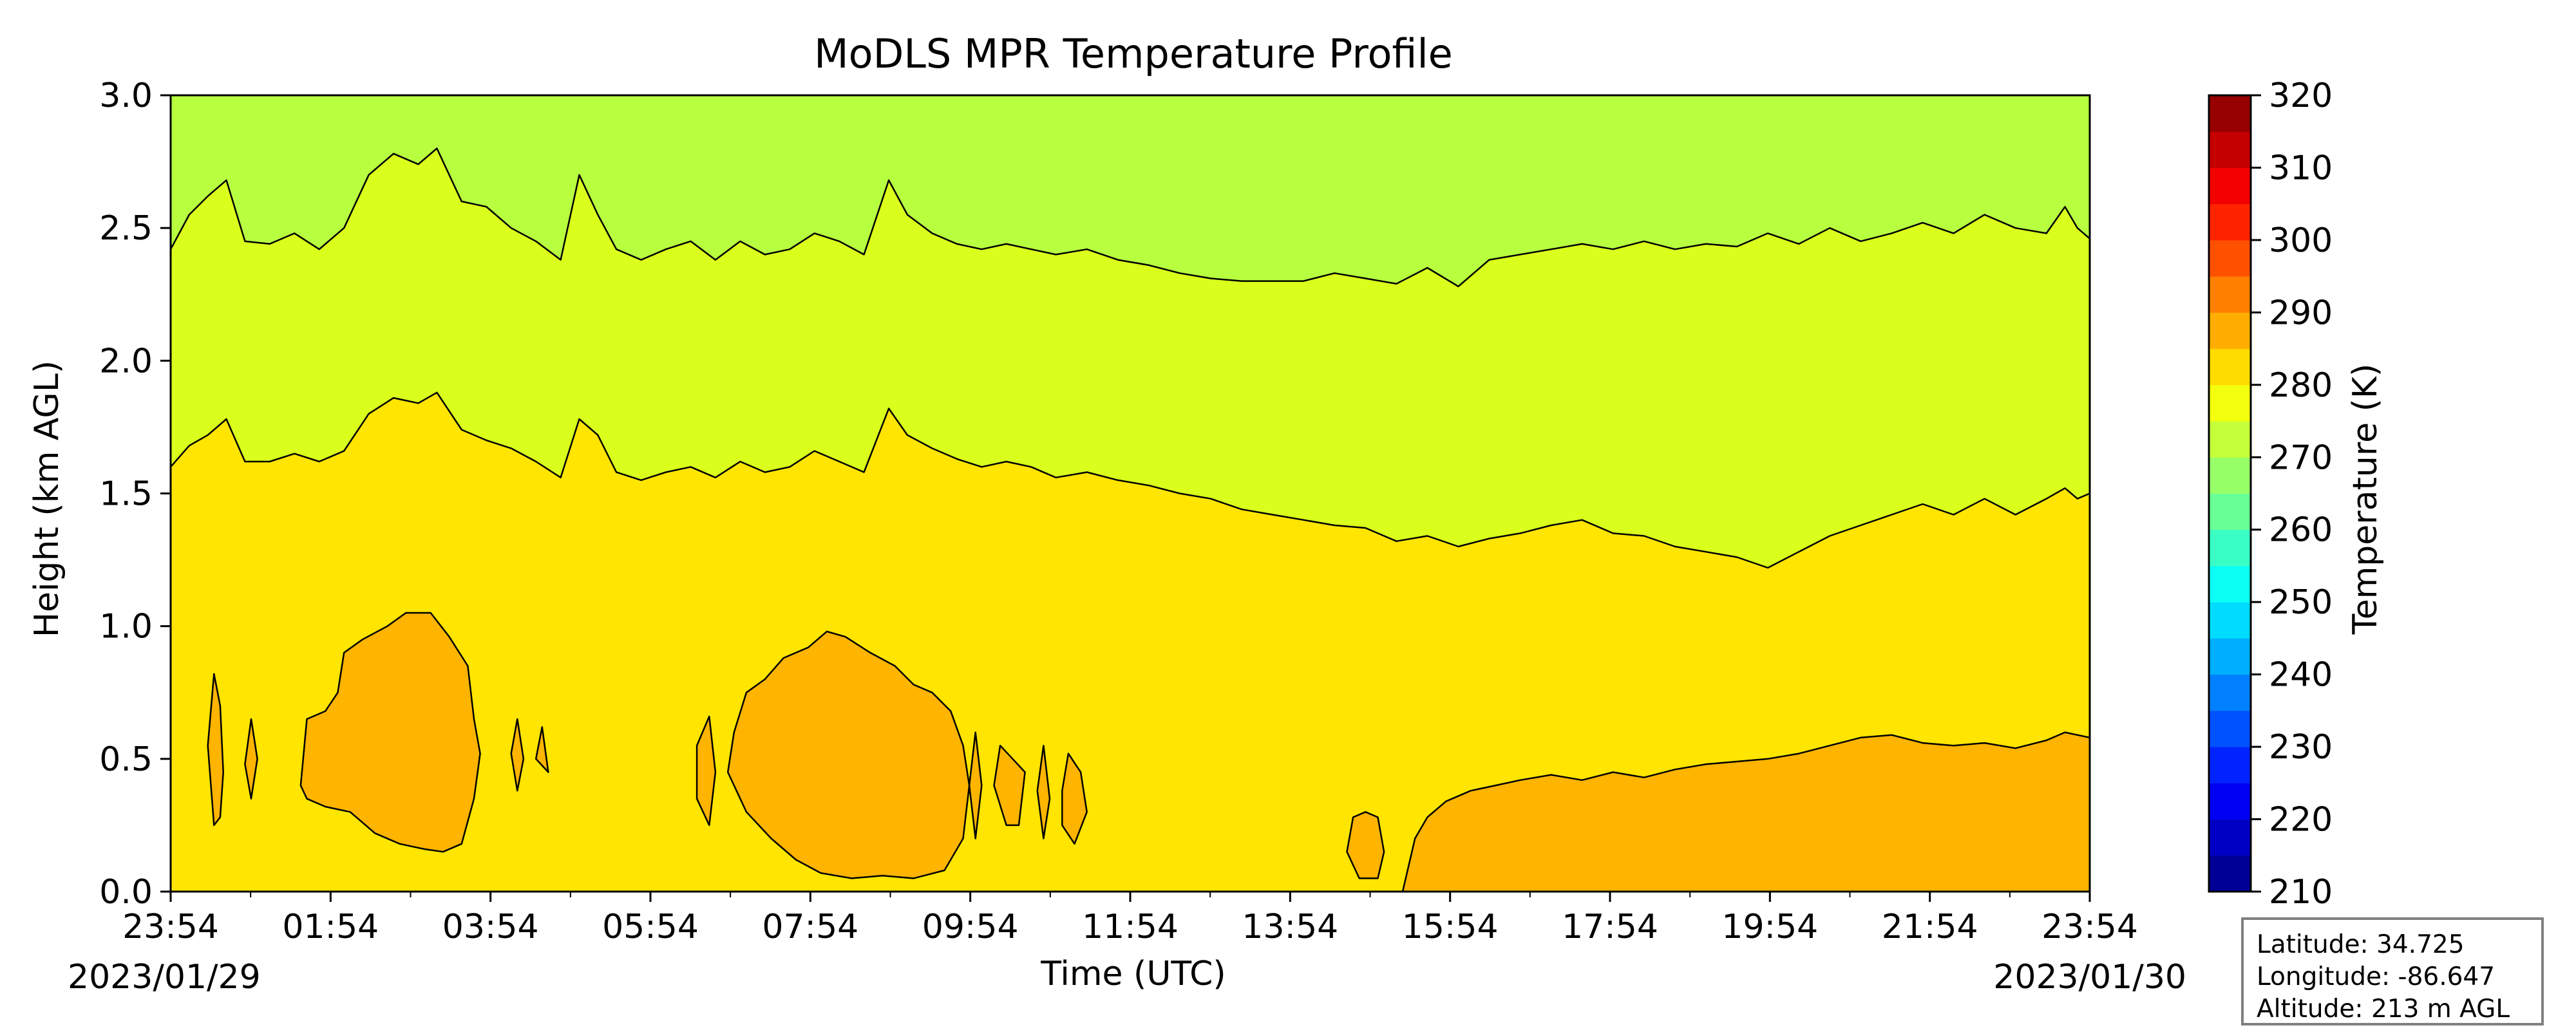 The width and height of the screenshot is (2576, 1030). What do you see at coordinates (126, 361) in the screenshot?
I see `y-tick-label: 2.0` at bounding box center [126, 361].